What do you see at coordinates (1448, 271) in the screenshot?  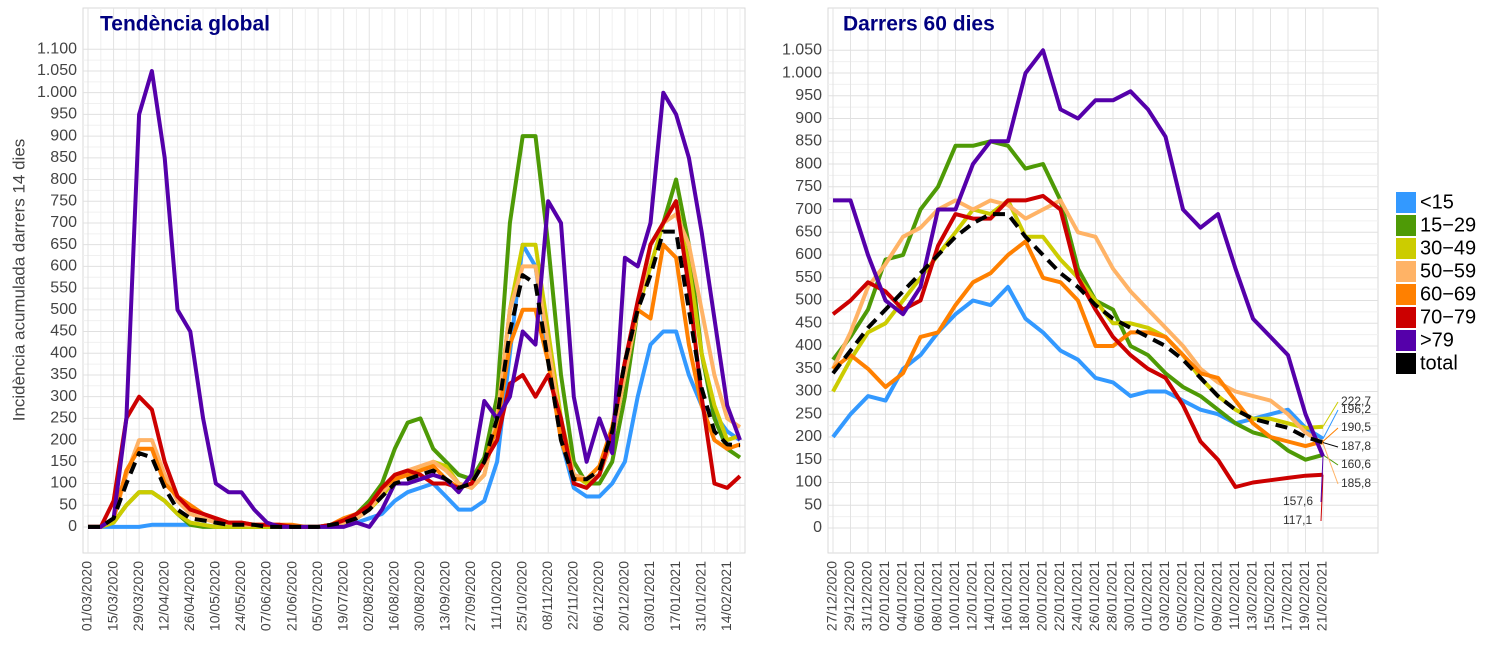 I see `legend-label: 50−59` at bounding box center [1448, 271].